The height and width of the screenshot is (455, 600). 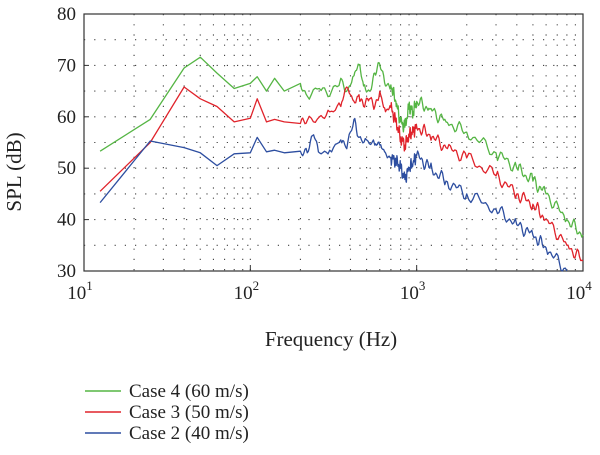 I want to click on y-tick-label: 50, so click(x=66, y=168).